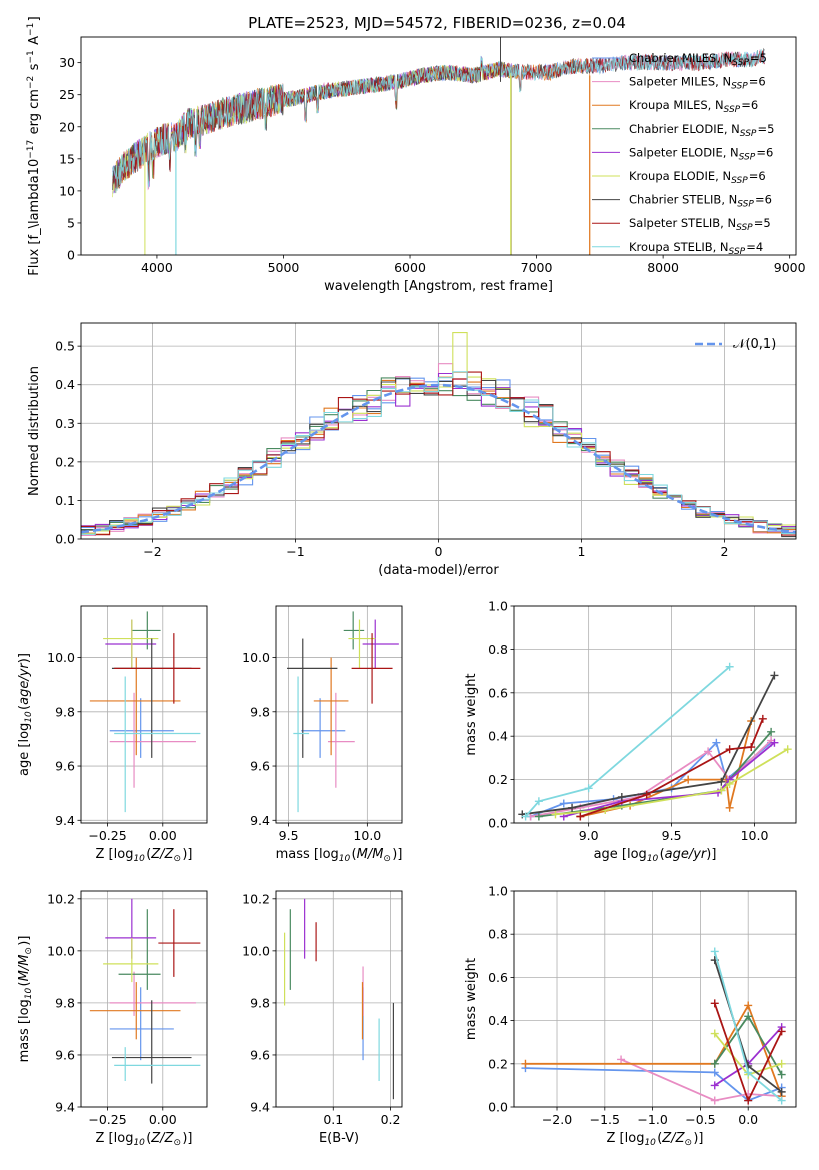 The height and width of the screenshot is (1170, 819). What do you see at coordinates (498, 606) in the screenshot?
I see `y-tick-label: 1.0` at bounding box center [498, 606].